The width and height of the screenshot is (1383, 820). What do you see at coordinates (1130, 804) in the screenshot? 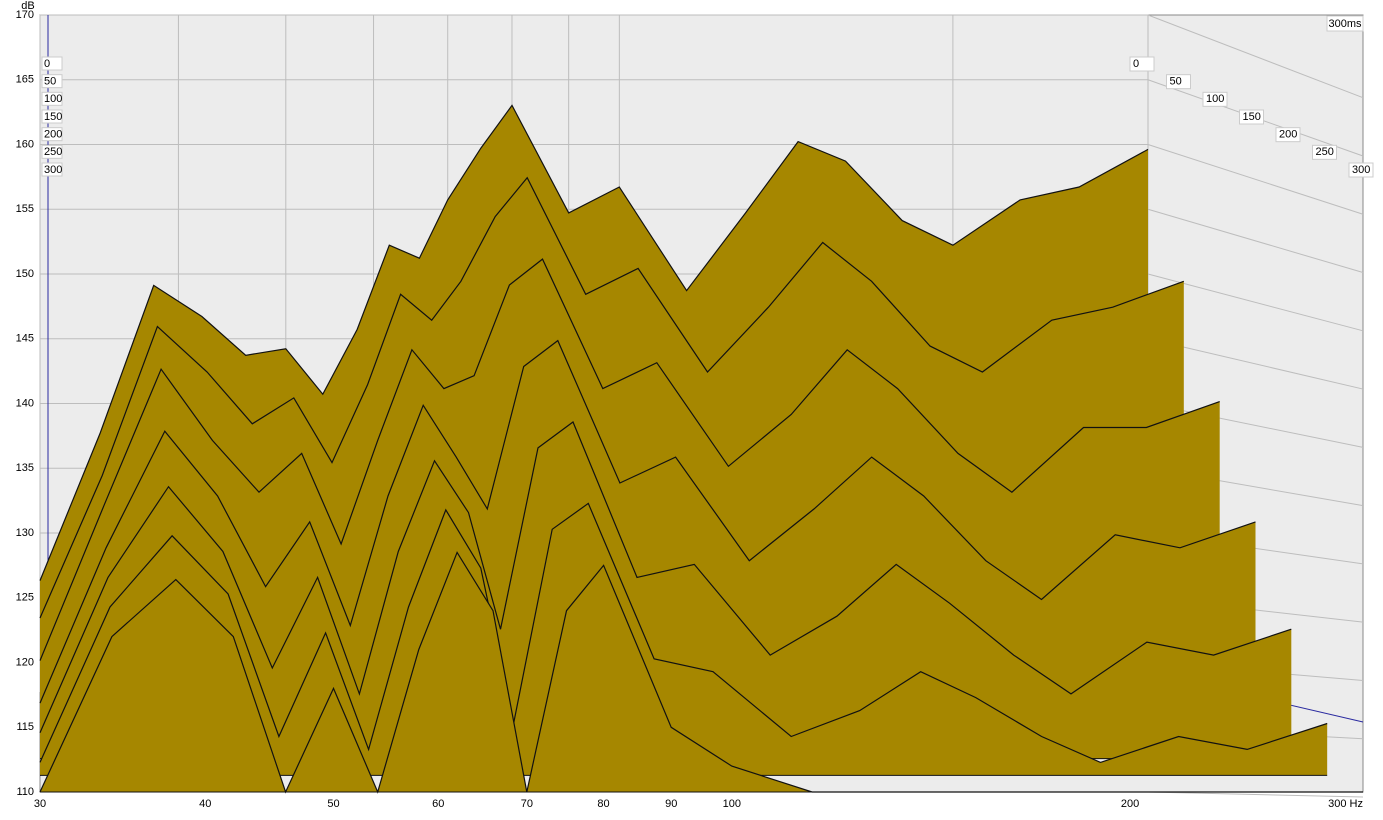
I see `x-tick-label: 200` at bounding box center [1130, 804].